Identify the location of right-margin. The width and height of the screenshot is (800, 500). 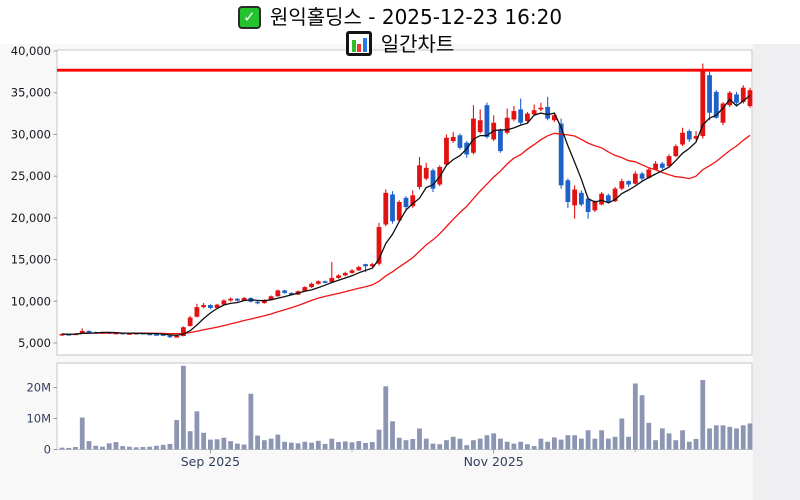
(776, 272).